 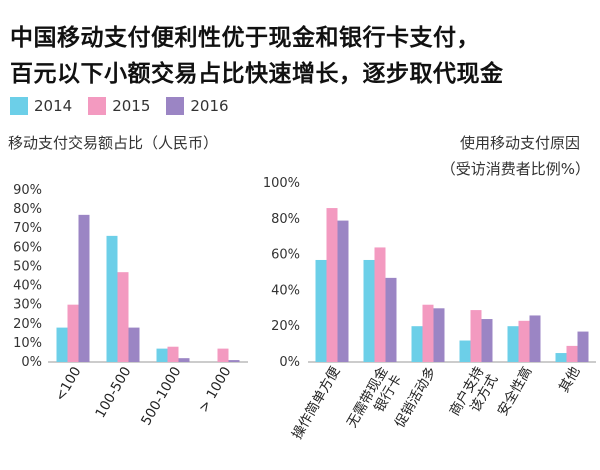 I want to click on category-label: > 1000, so click(x=215, y=389).